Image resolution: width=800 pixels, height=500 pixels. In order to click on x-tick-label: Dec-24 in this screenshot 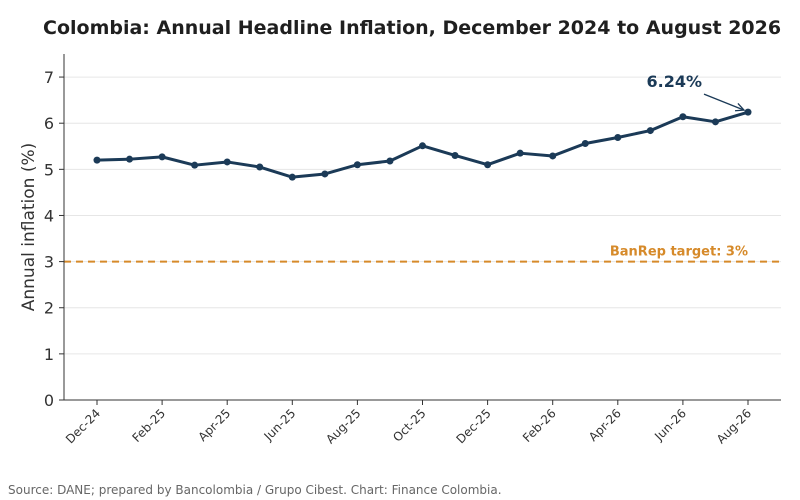, I will do `click(83, 426)`.